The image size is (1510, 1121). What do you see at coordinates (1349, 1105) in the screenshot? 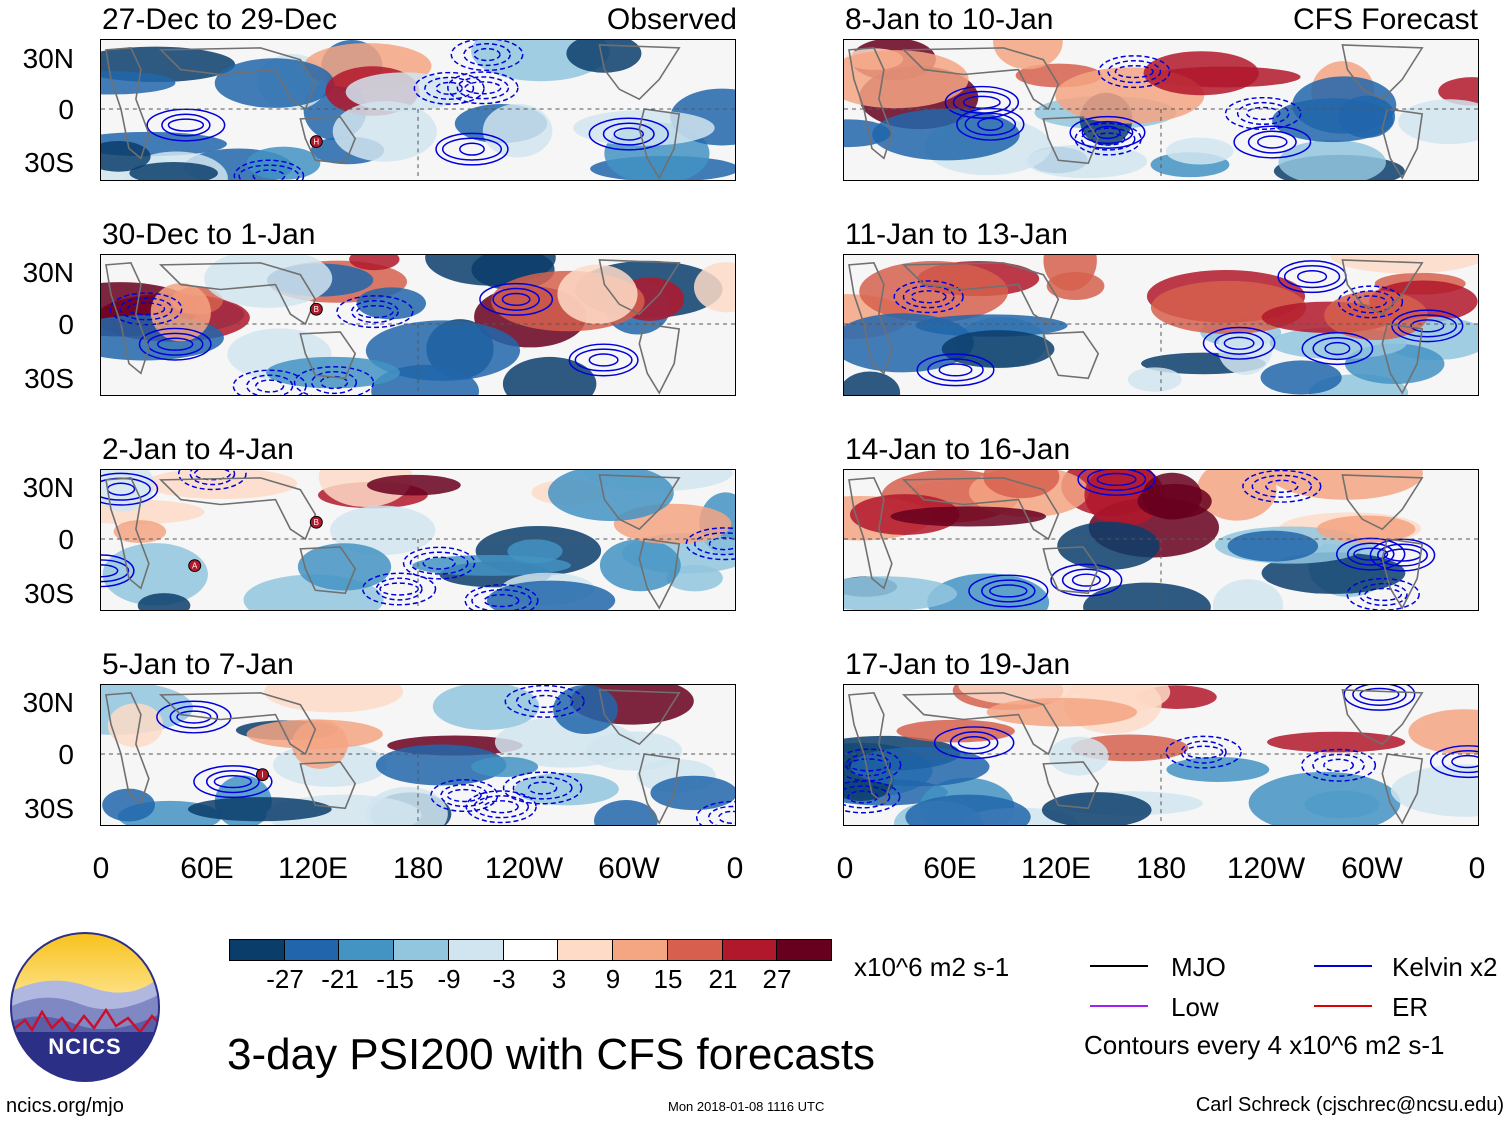
I see `footer-author: Carl Schreck (cjschrec@ncsu.edu)` at bounding box center [1349, 1105].